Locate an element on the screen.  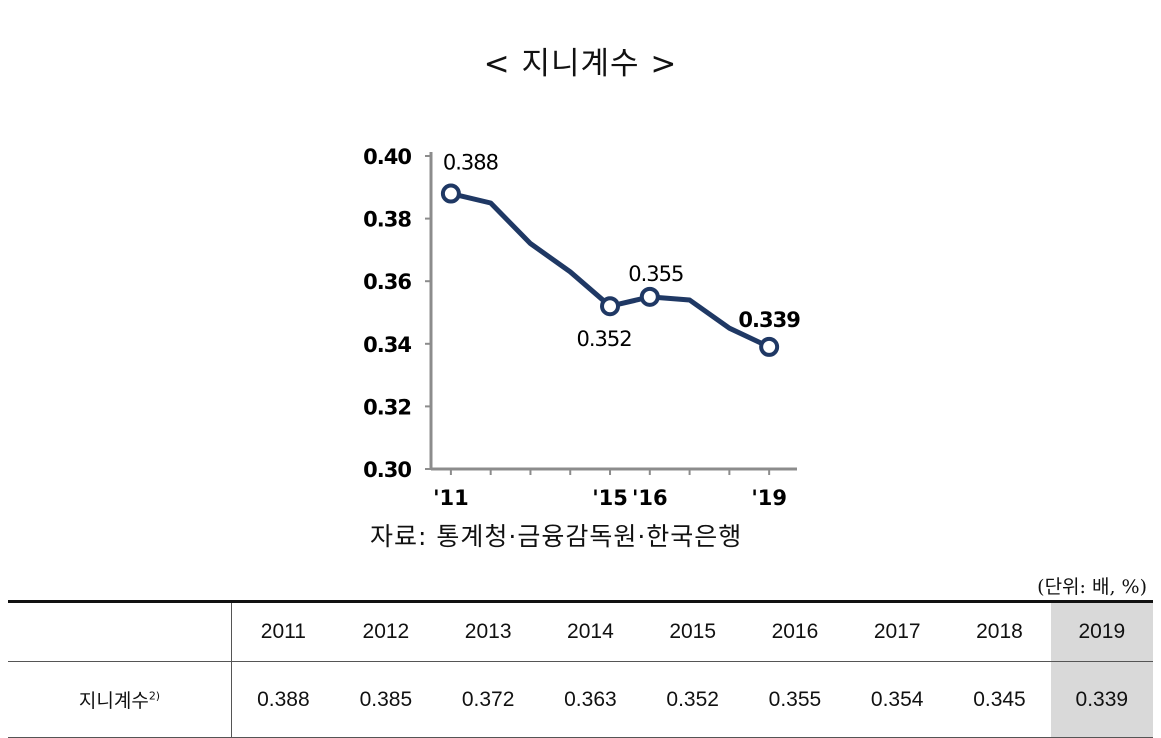
x-tick-label: '11 is located at coordinates (451, 498).